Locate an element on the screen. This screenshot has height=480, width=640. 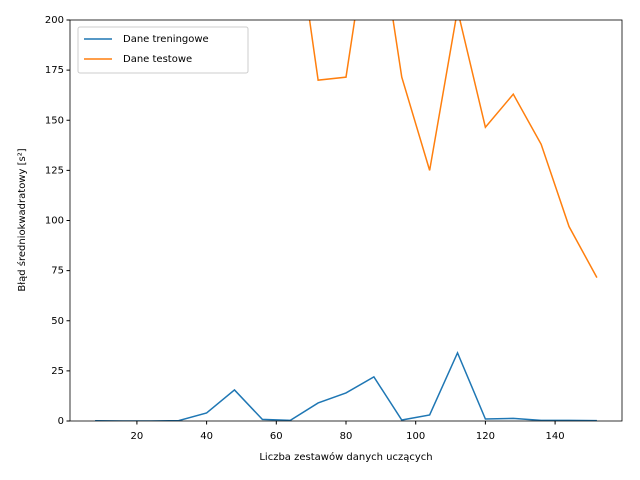
y-tick-label: 100 is located at coordinates (54, 221).